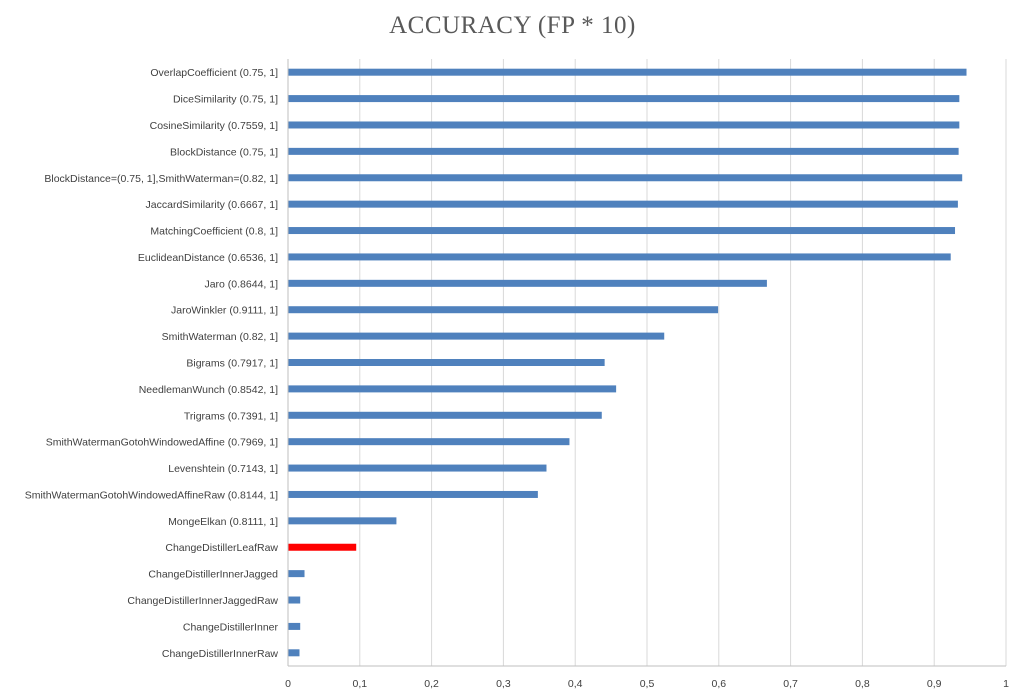  I want to click on category-label: DiceSimilarity (0.75, 1], so click(225, 100).